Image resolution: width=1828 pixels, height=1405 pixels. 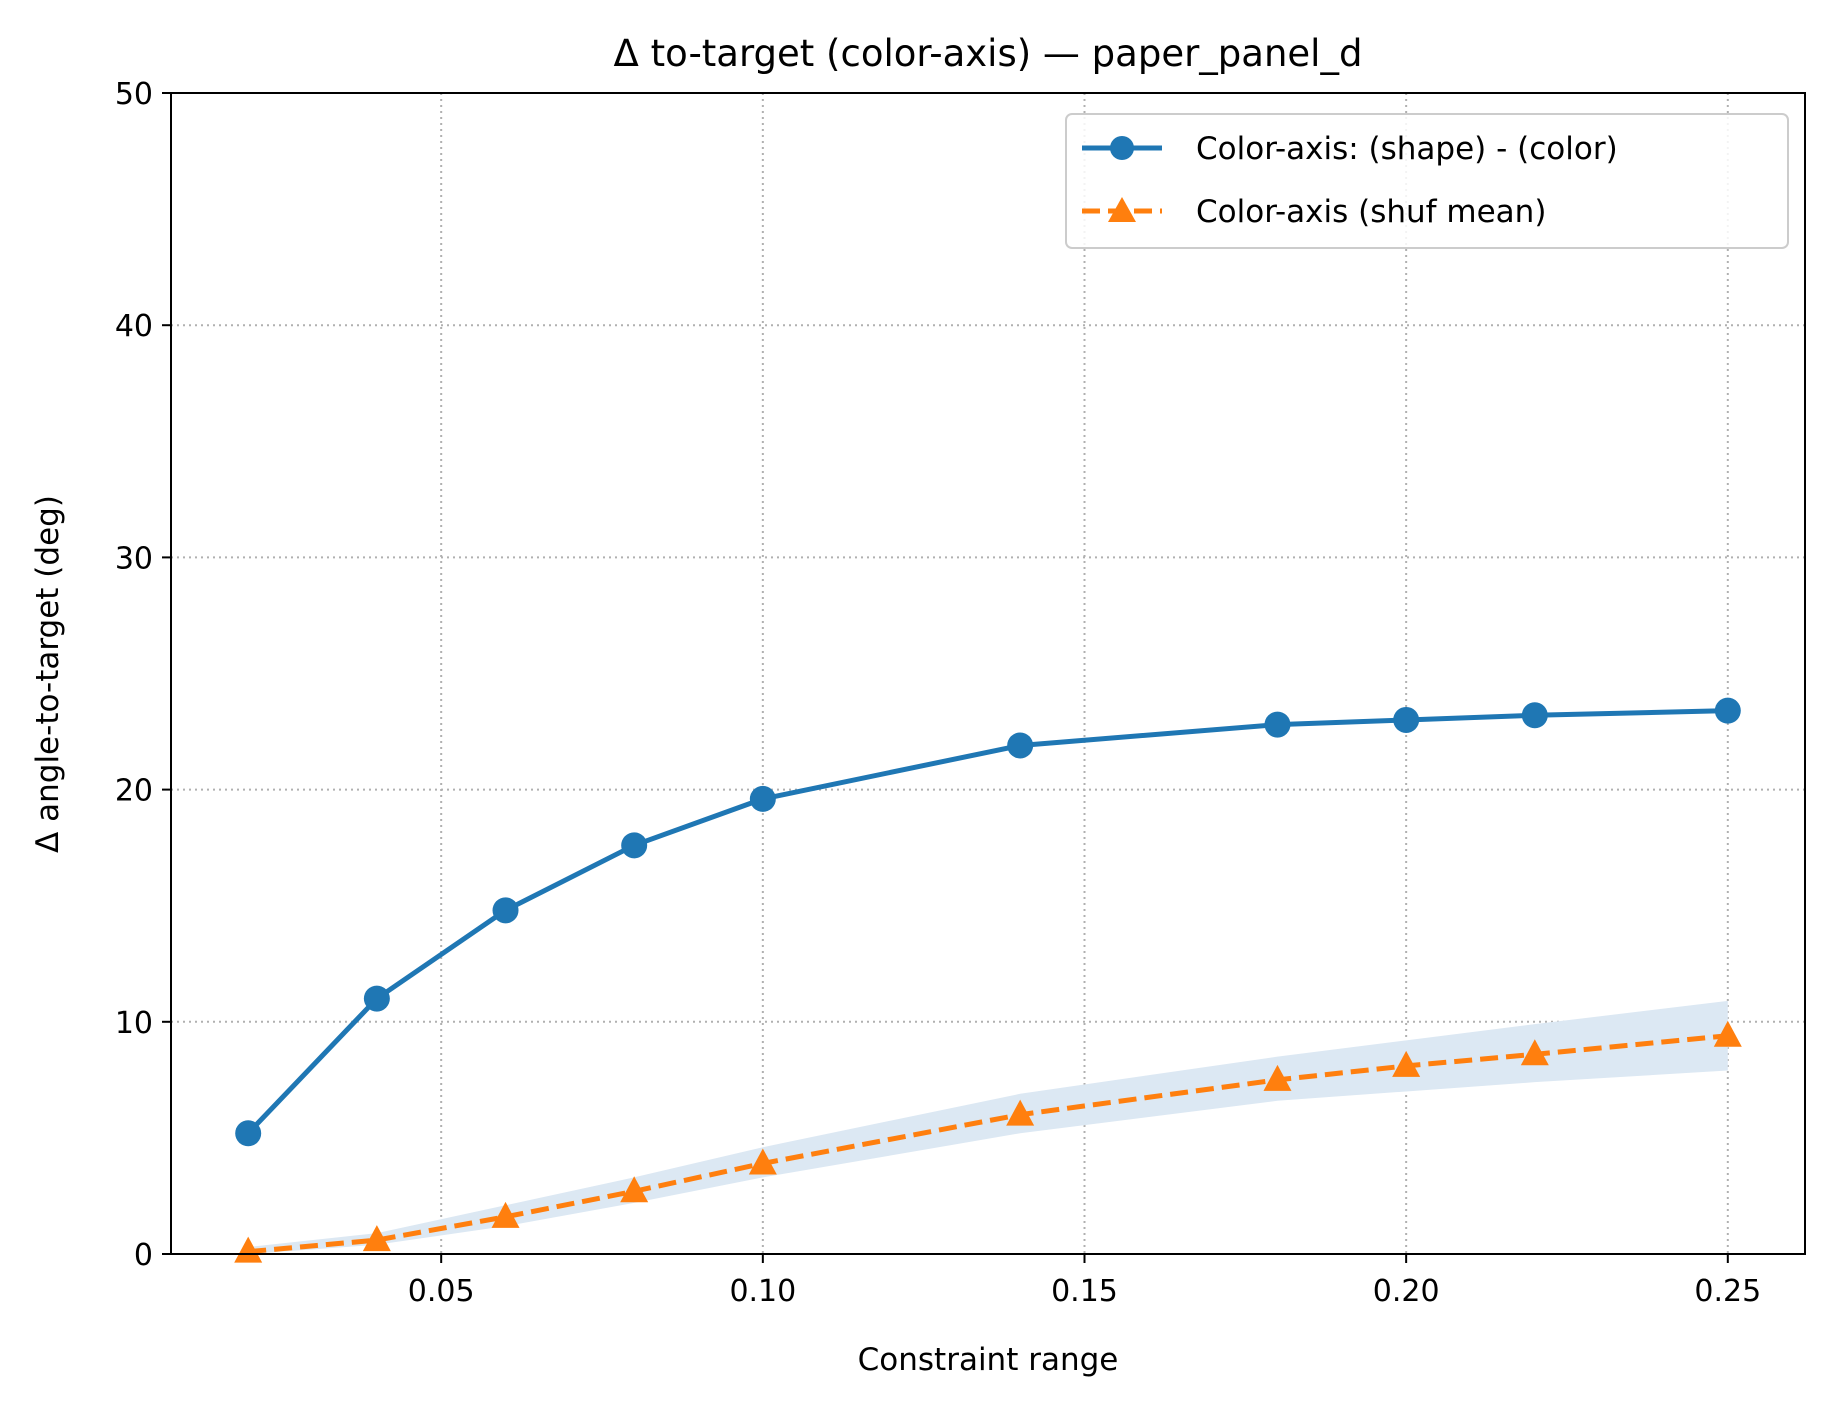 I want to click on y-tick-label: 0, so click(x=143, y=1255).